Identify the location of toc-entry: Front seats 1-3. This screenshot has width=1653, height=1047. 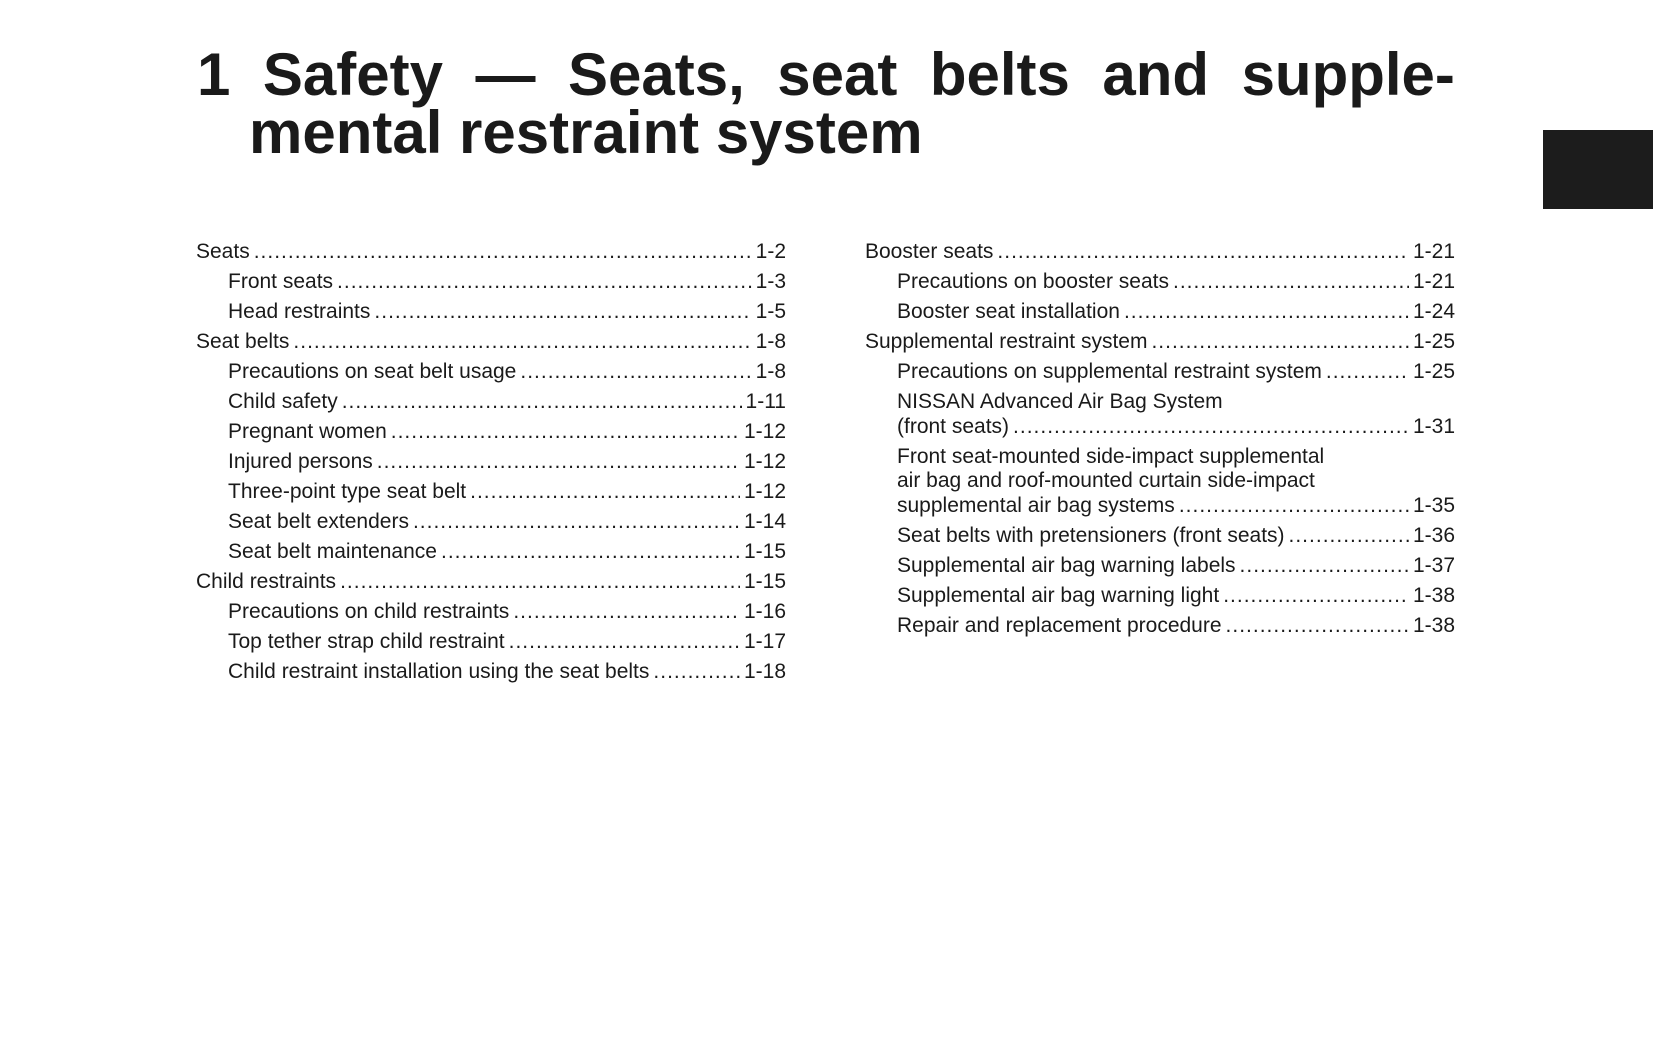
(491, 282).